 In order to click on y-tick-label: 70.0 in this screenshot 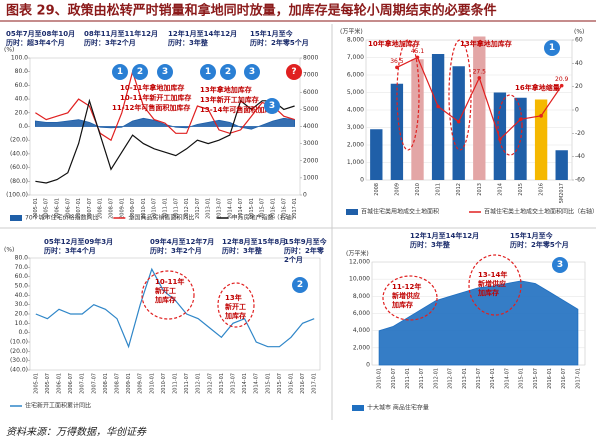, I will do `click(22, 267)`.